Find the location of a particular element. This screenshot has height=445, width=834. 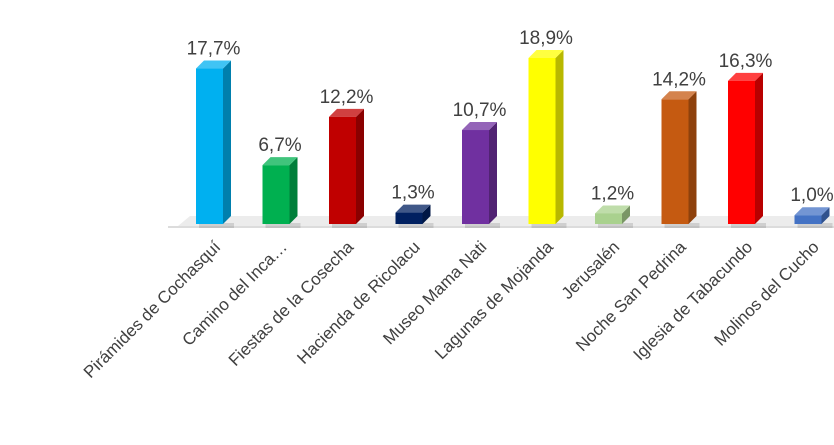

tick-label: Jerusalén is located at coordinates (591, 270).